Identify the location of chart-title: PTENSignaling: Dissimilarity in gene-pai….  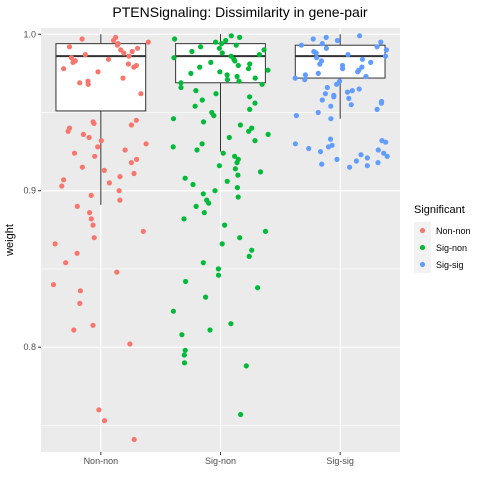
(240, 12).